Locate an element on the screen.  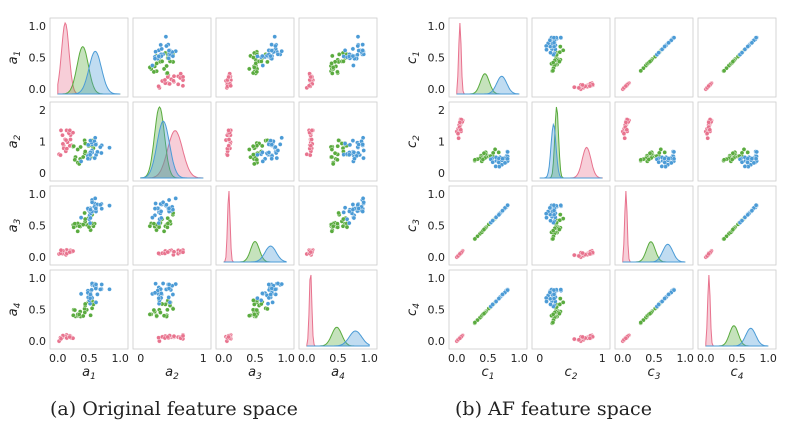
cell-c4-c1: 0.0 0.5 1.0 c4 0.0 0.5 1.0 c1 is located at coordinates (466, 325).